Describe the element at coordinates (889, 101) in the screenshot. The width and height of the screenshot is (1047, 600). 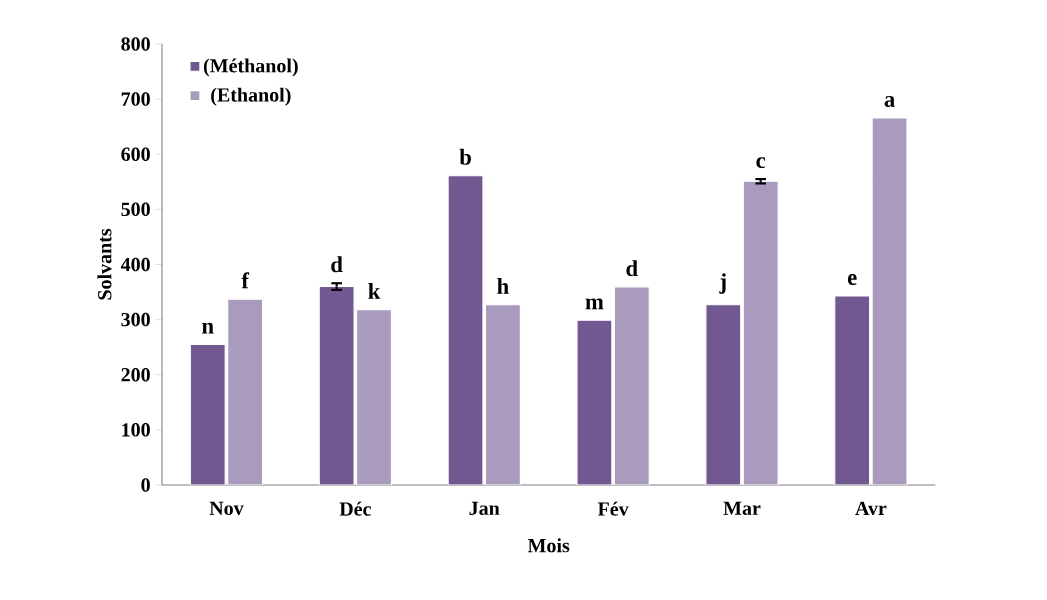
I see `annotation: a` at that location.